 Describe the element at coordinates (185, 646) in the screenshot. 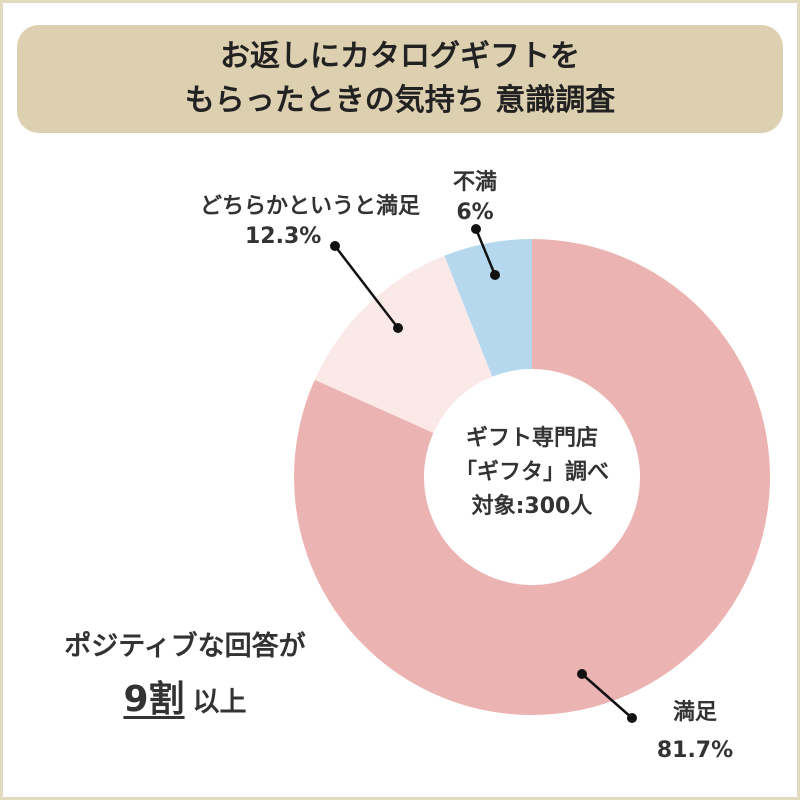

I see `callout-line-1: ポジティブな回答が` at that location.